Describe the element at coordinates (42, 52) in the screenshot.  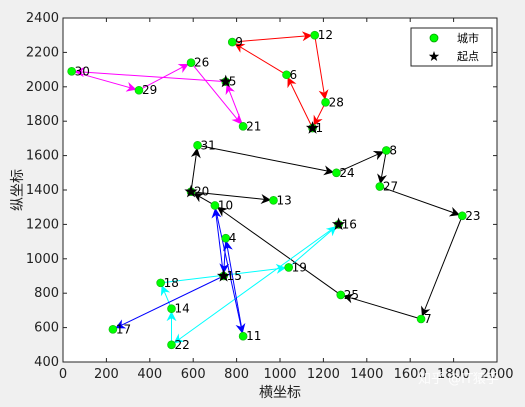
I see `y-tick-label: 2200` at that location.